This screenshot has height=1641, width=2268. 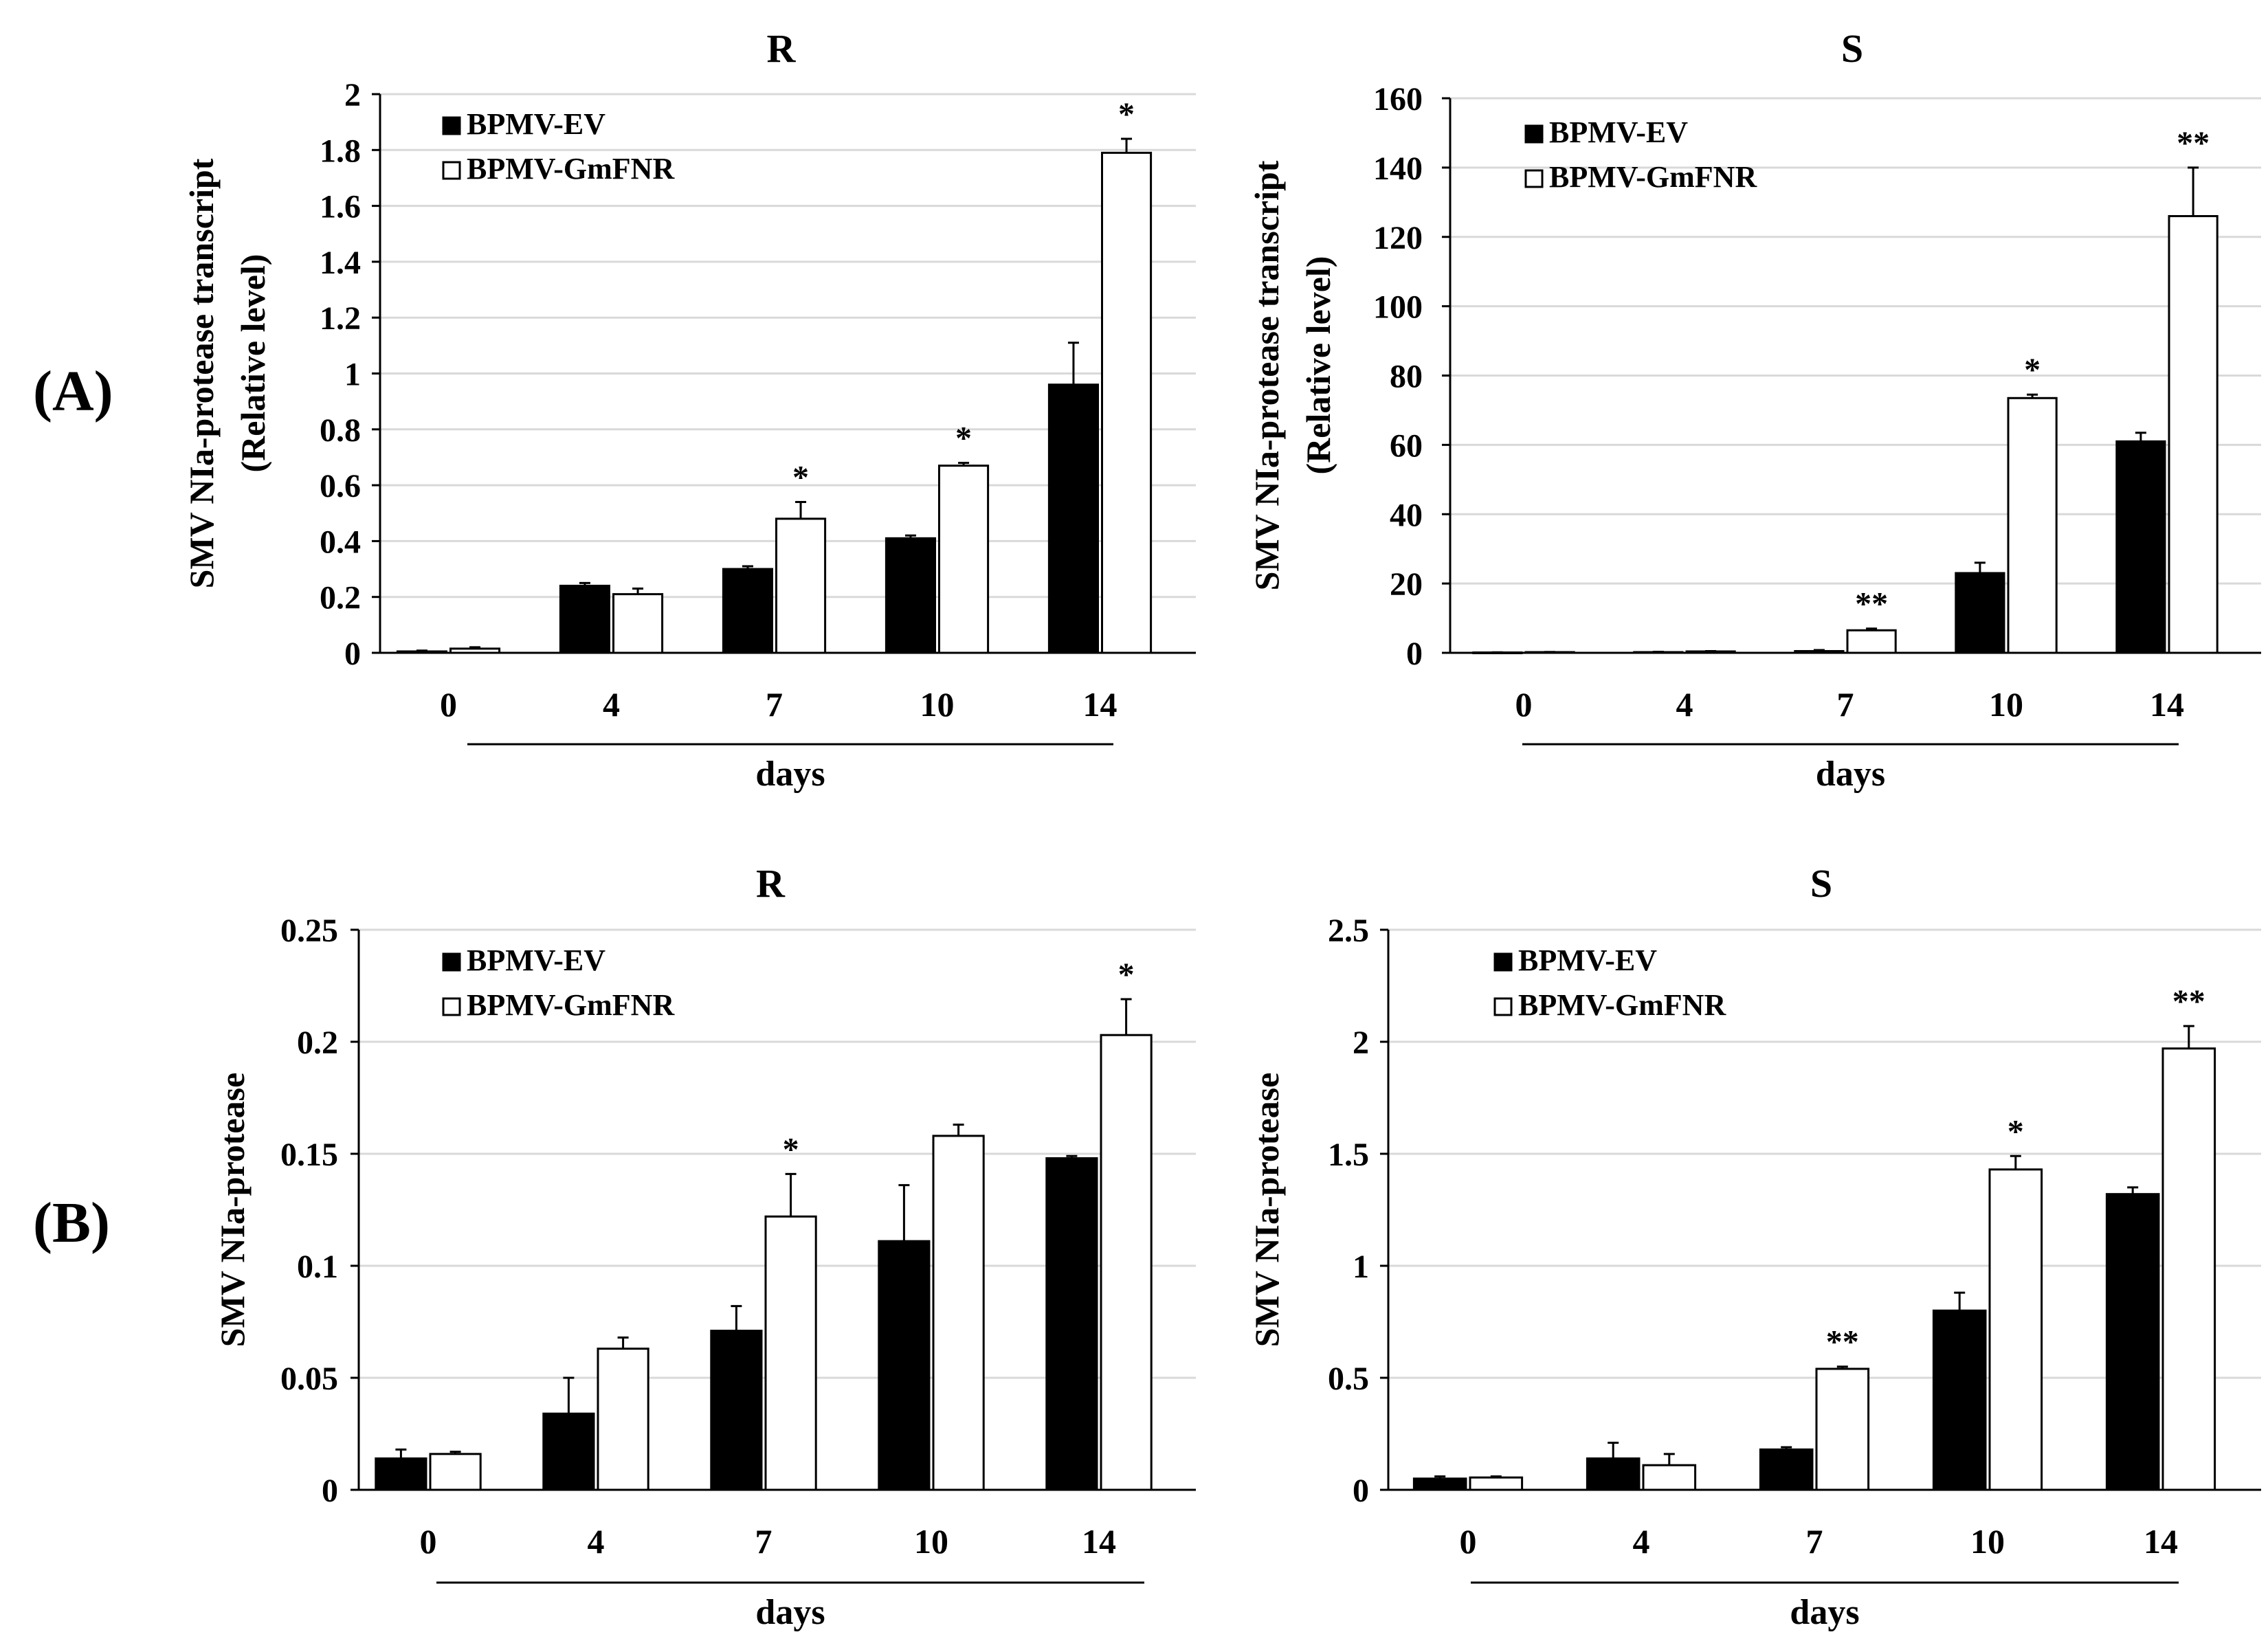 I want to click on y-axis-label: SMV NIa-protease transcript, so click(x=1266, y=375).